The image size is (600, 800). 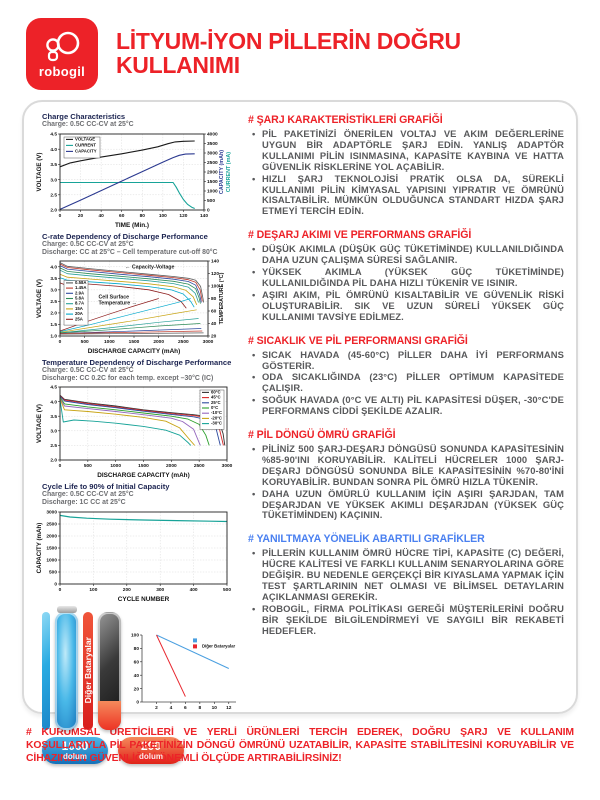 I want to click on charge-count-pills: 1000 dolum 200 dolum, so click(x=137, y=747).